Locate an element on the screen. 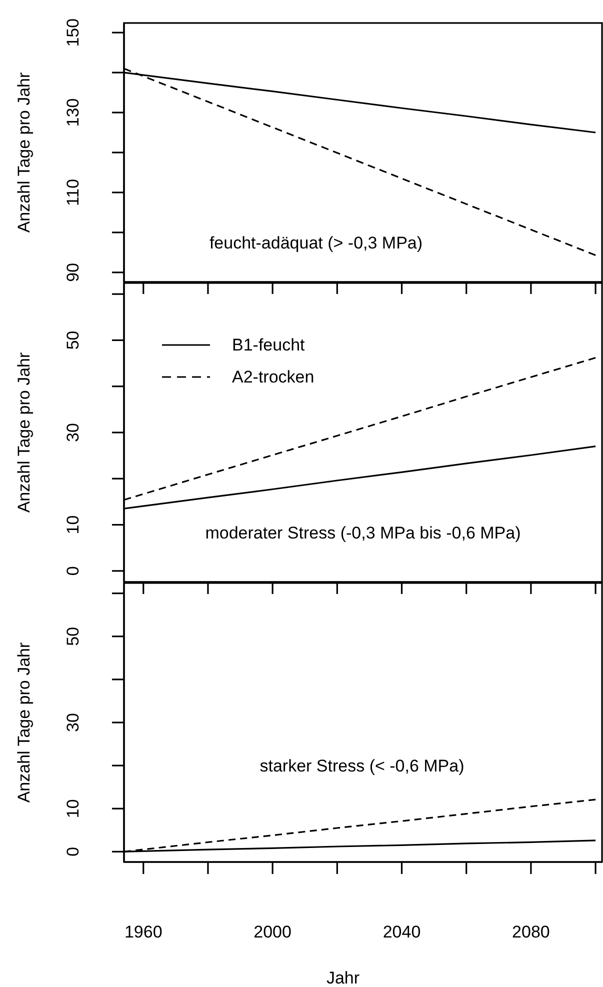  legend-label: B1-feucht is located at coordinates (269, 345).